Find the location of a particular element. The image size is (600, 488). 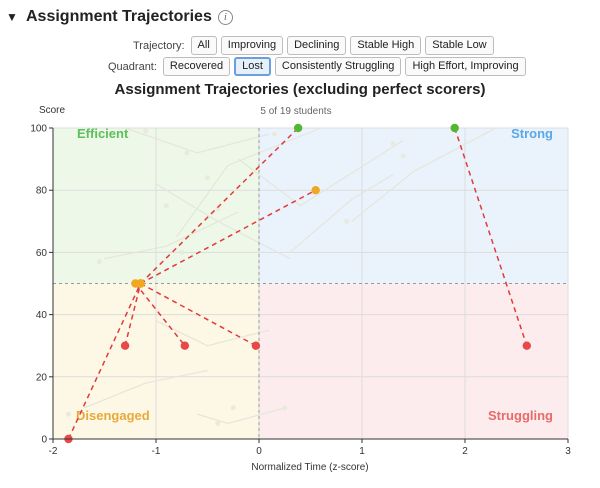

y-tick-label: 60 is located at coordinates (42, 253).